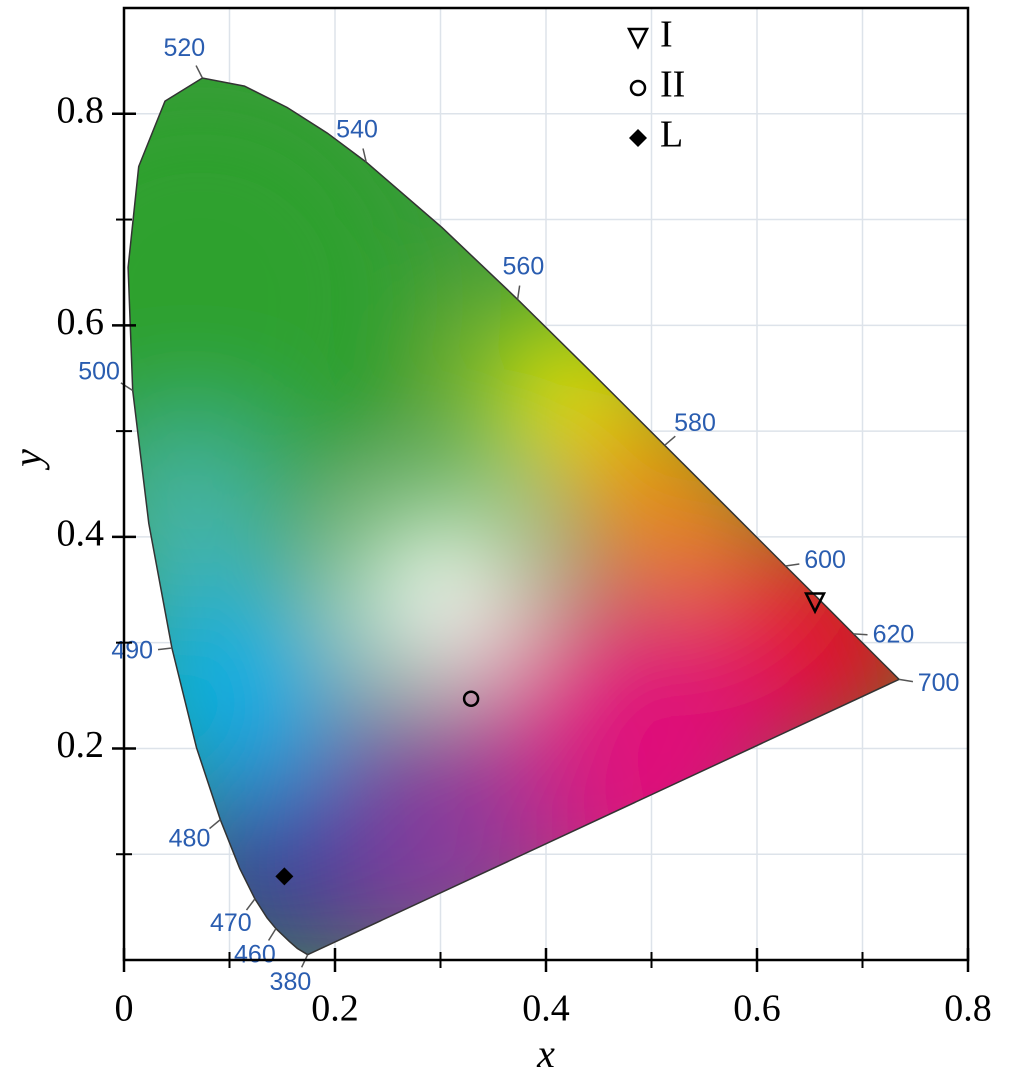  Describe the element at coordinates (968, 1009) in the screenshot. I see `x-tick-label: 0.8` at that location.